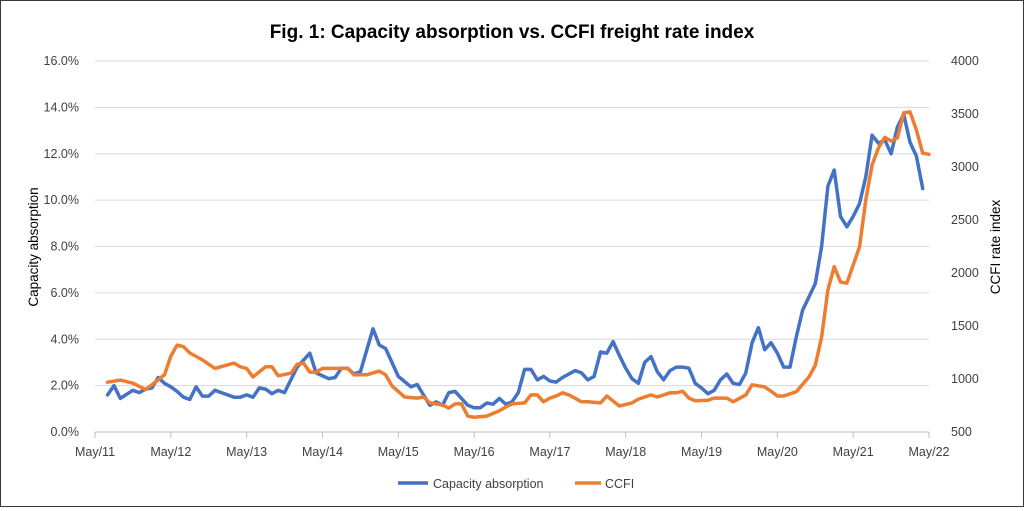  What do you see at coordinates (170, 452) in the screenshot?
I see `x-tick-label: May/12` at bounding box center [170, 452].